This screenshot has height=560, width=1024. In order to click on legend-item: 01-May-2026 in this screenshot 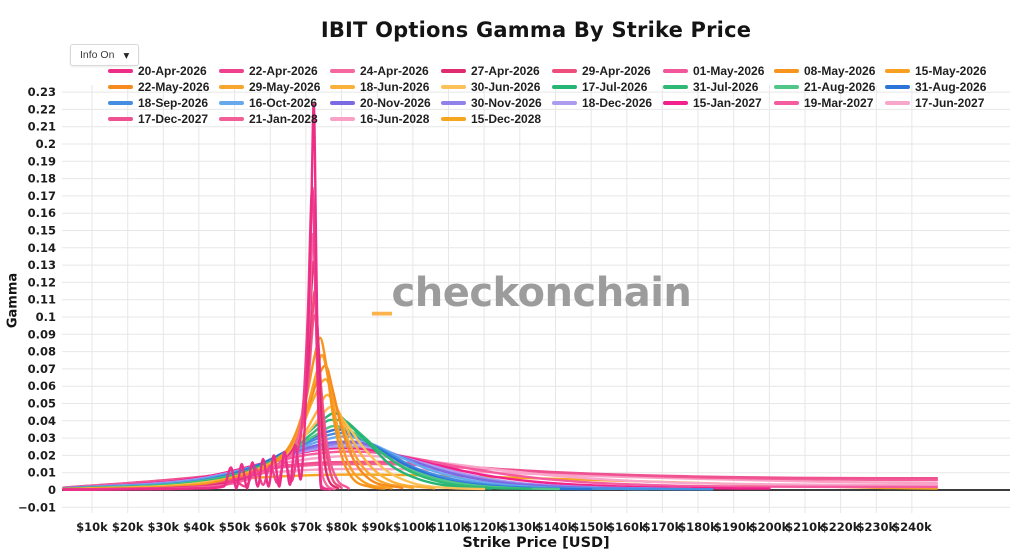, I will do `click(718, 71)`.